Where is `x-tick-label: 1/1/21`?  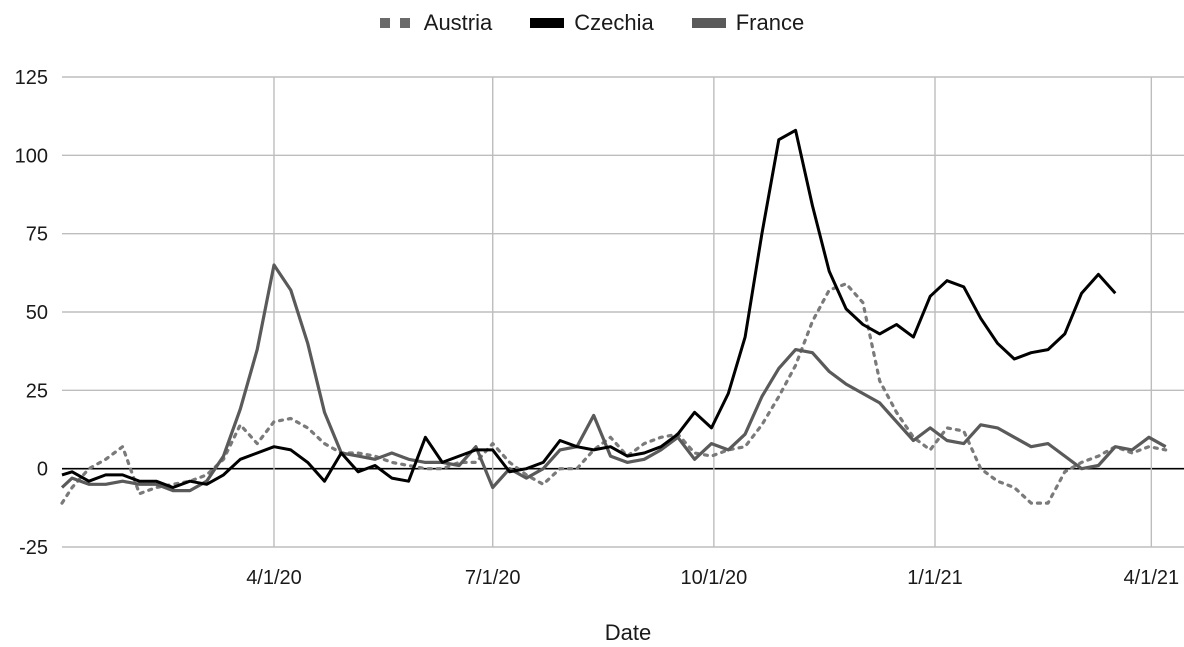 x-tick-label: 1/1/21 is located at coordinates (935, 578).